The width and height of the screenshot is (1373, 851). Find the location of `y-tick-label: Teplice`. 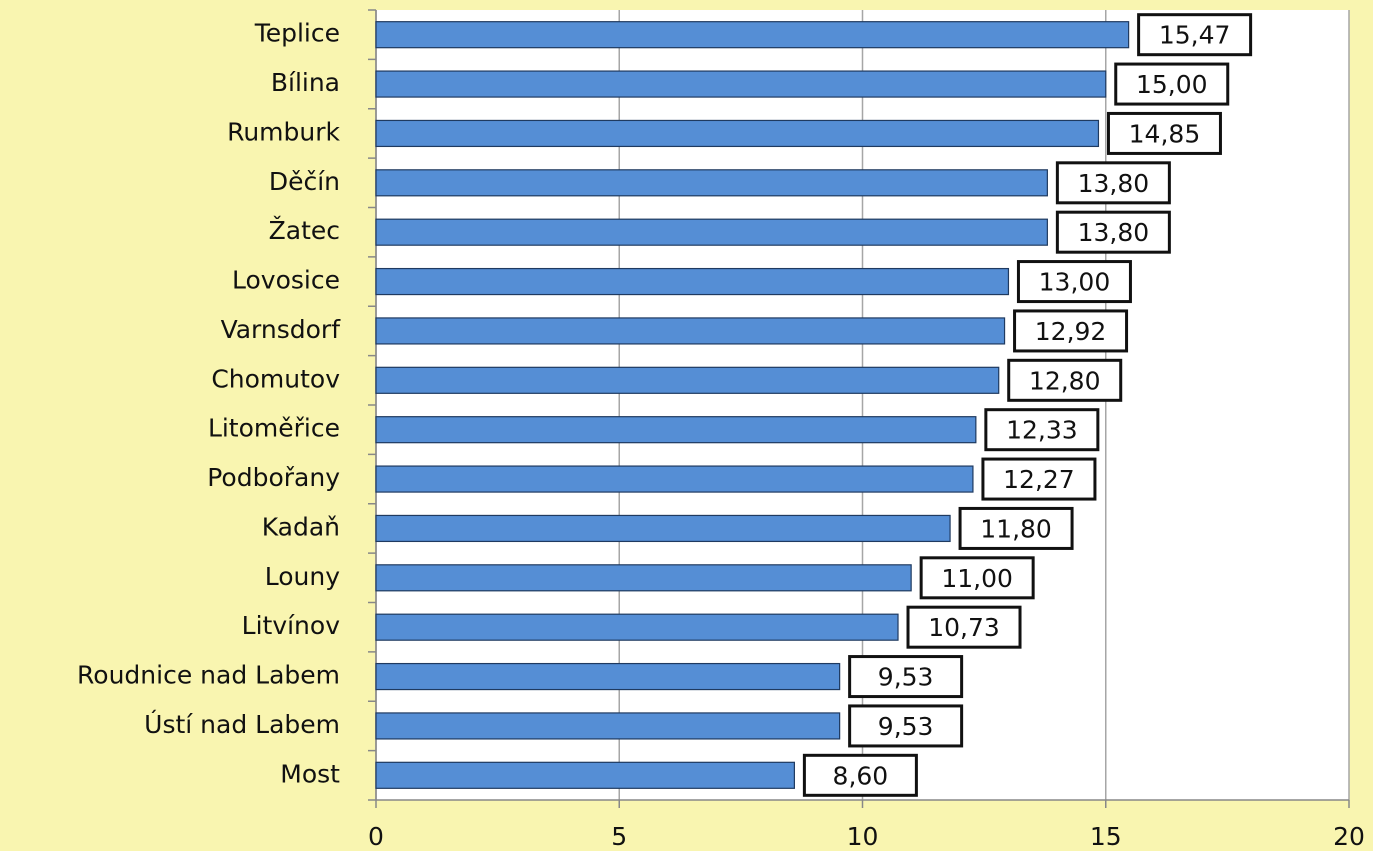

y-tick-label: Teplice is located at coordinates (297, 33).